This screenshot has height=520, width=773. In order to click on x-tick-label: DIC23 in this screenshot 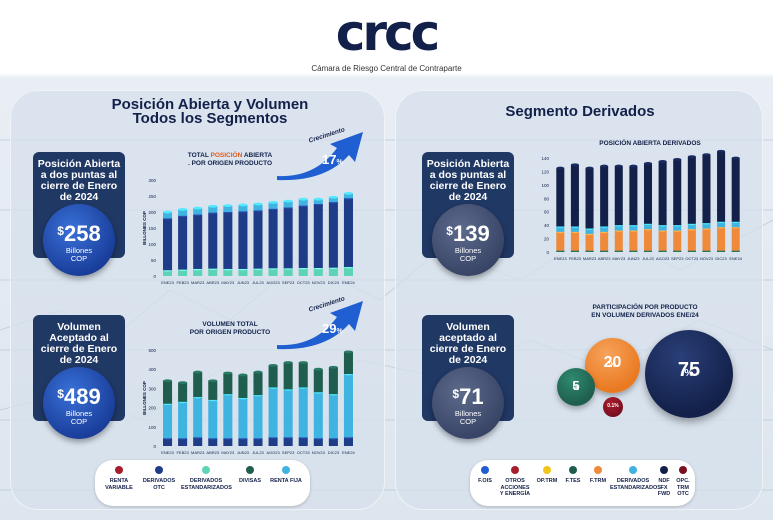, I will do `click(334, 452)`.